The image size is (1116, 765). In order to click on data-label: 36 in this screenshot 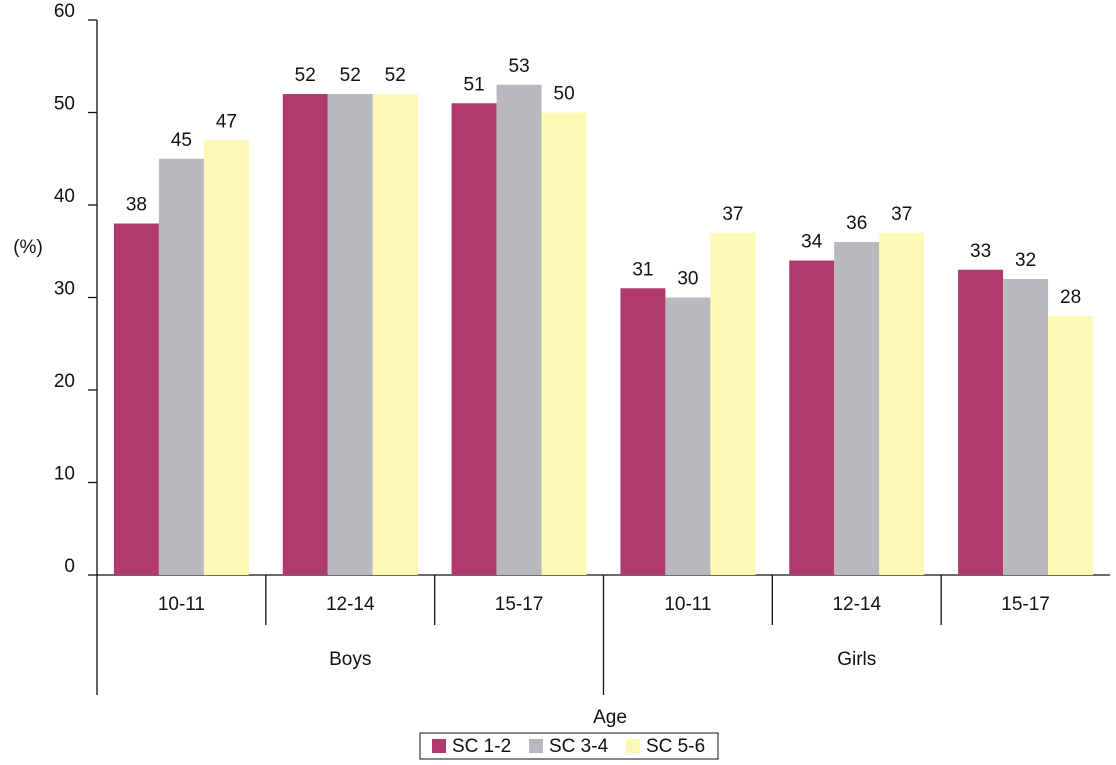, I will do `click(856, 223)`.